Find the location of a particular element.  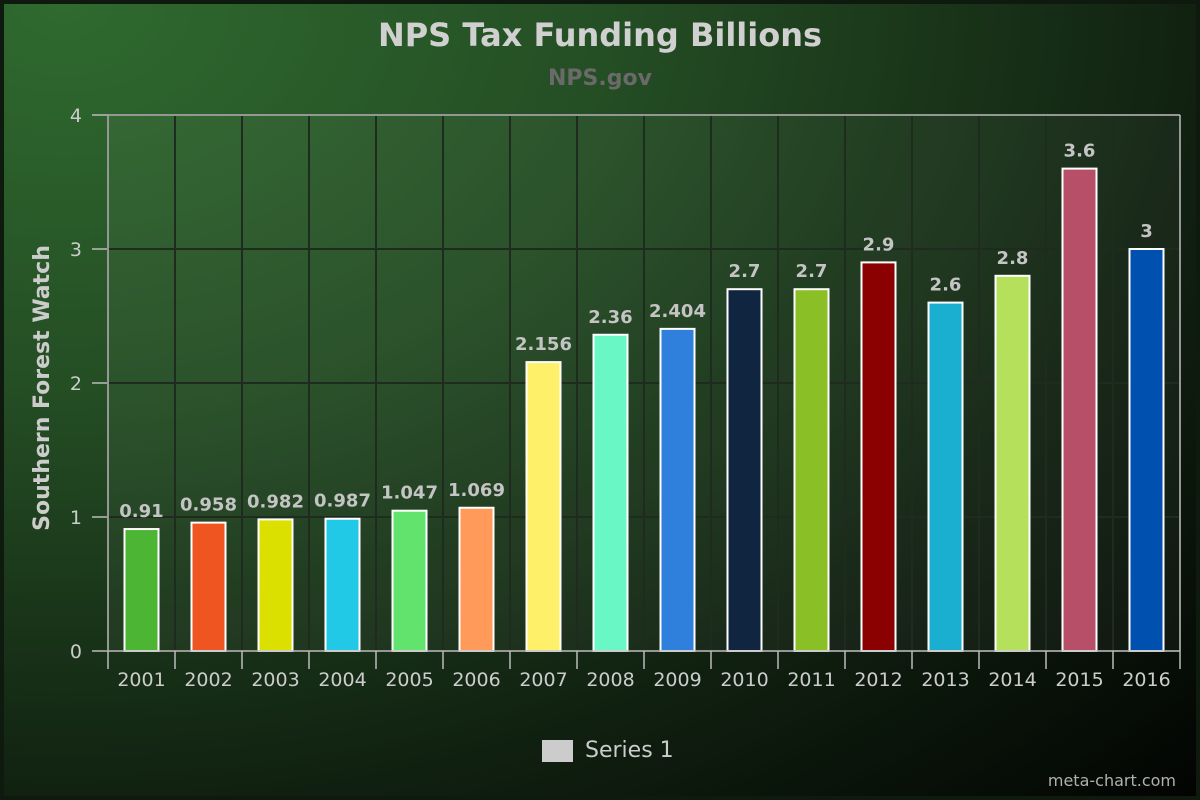

x-tick-label: 2014 is located at coordinates (1012, 680).